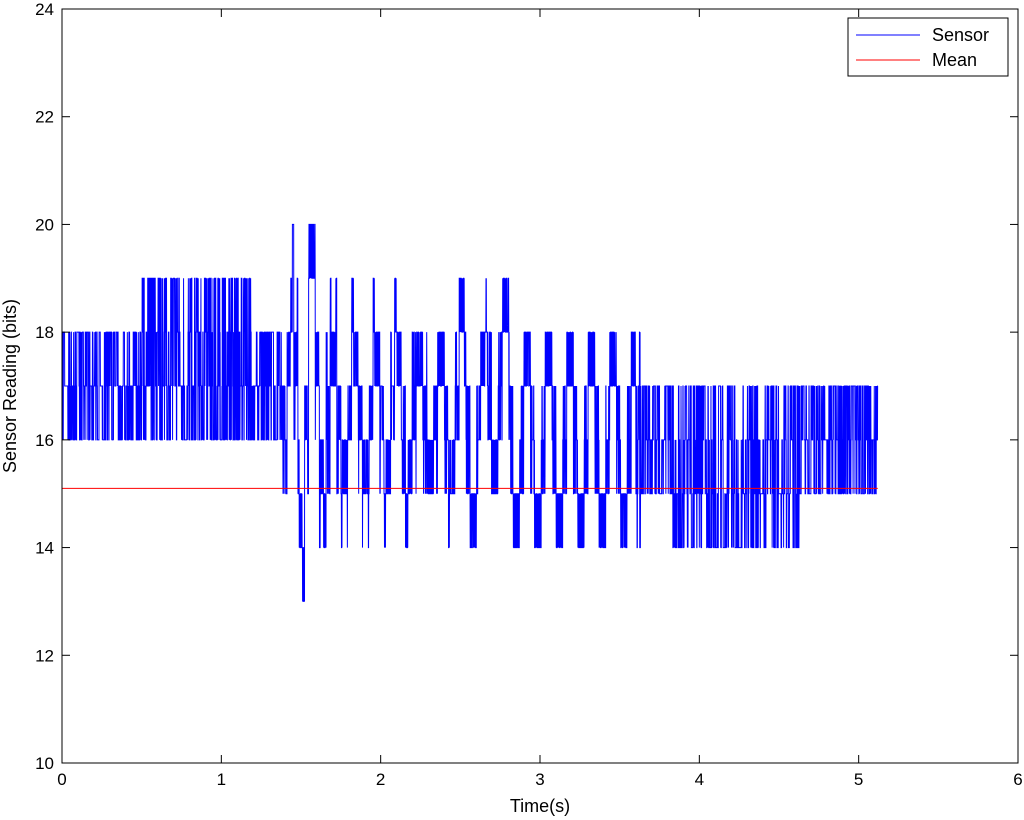 This screenshot has width=1024, height=820. I want to click on x-tick-label: 5, so click(858, 779).